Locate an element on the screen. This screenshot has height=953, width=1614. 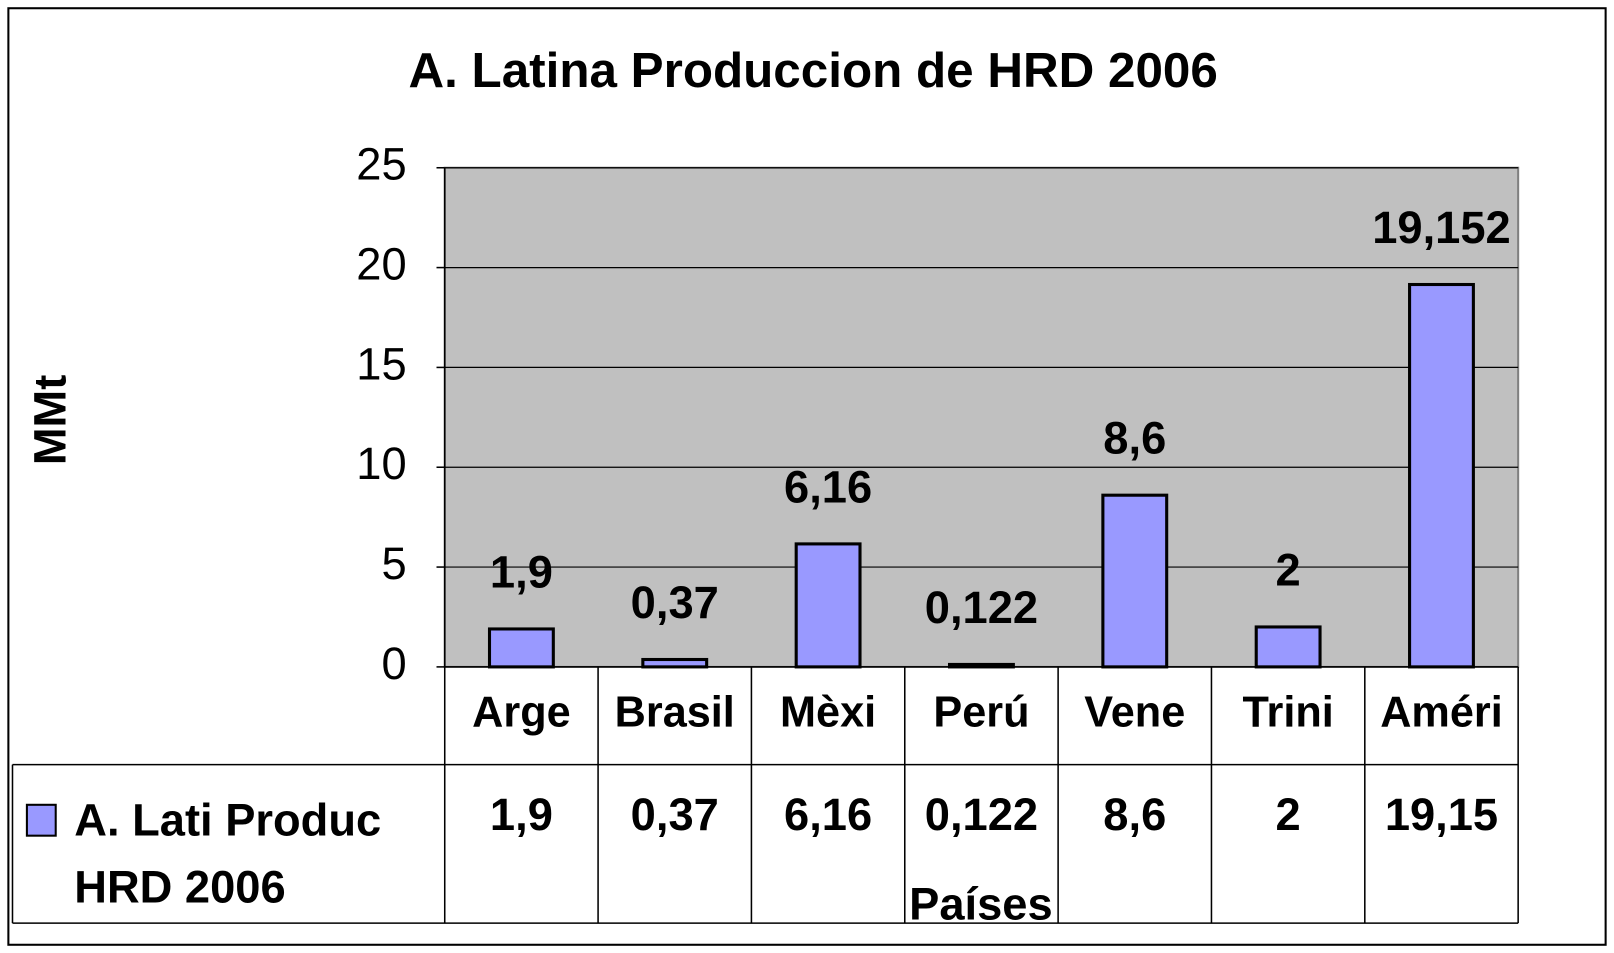
data-label: 0,122 is located at coordinates (981, 607).